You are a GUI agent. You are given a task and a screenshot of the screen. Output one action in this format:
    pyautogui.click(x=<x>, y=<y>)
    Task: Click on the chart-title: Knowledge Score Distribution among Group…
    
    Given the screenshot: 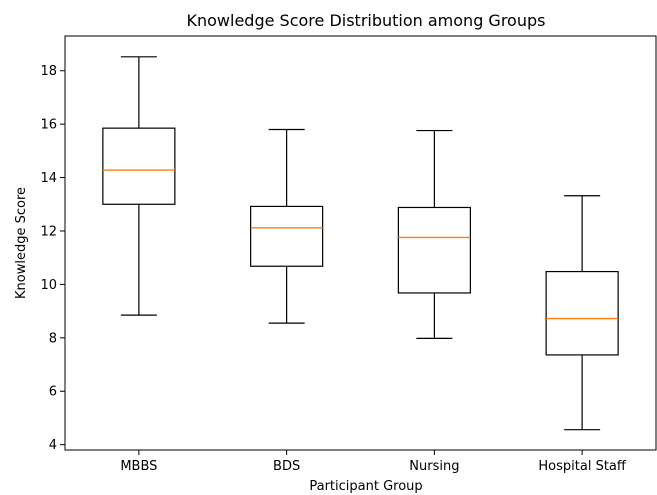 What is the action you would take?
    pyautogui.click(x=366, y=20)
    